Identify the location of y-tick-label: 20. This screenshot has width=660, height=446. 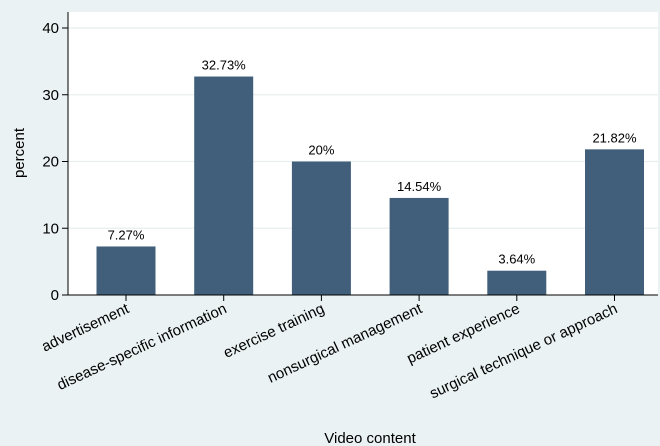
(50, 162).